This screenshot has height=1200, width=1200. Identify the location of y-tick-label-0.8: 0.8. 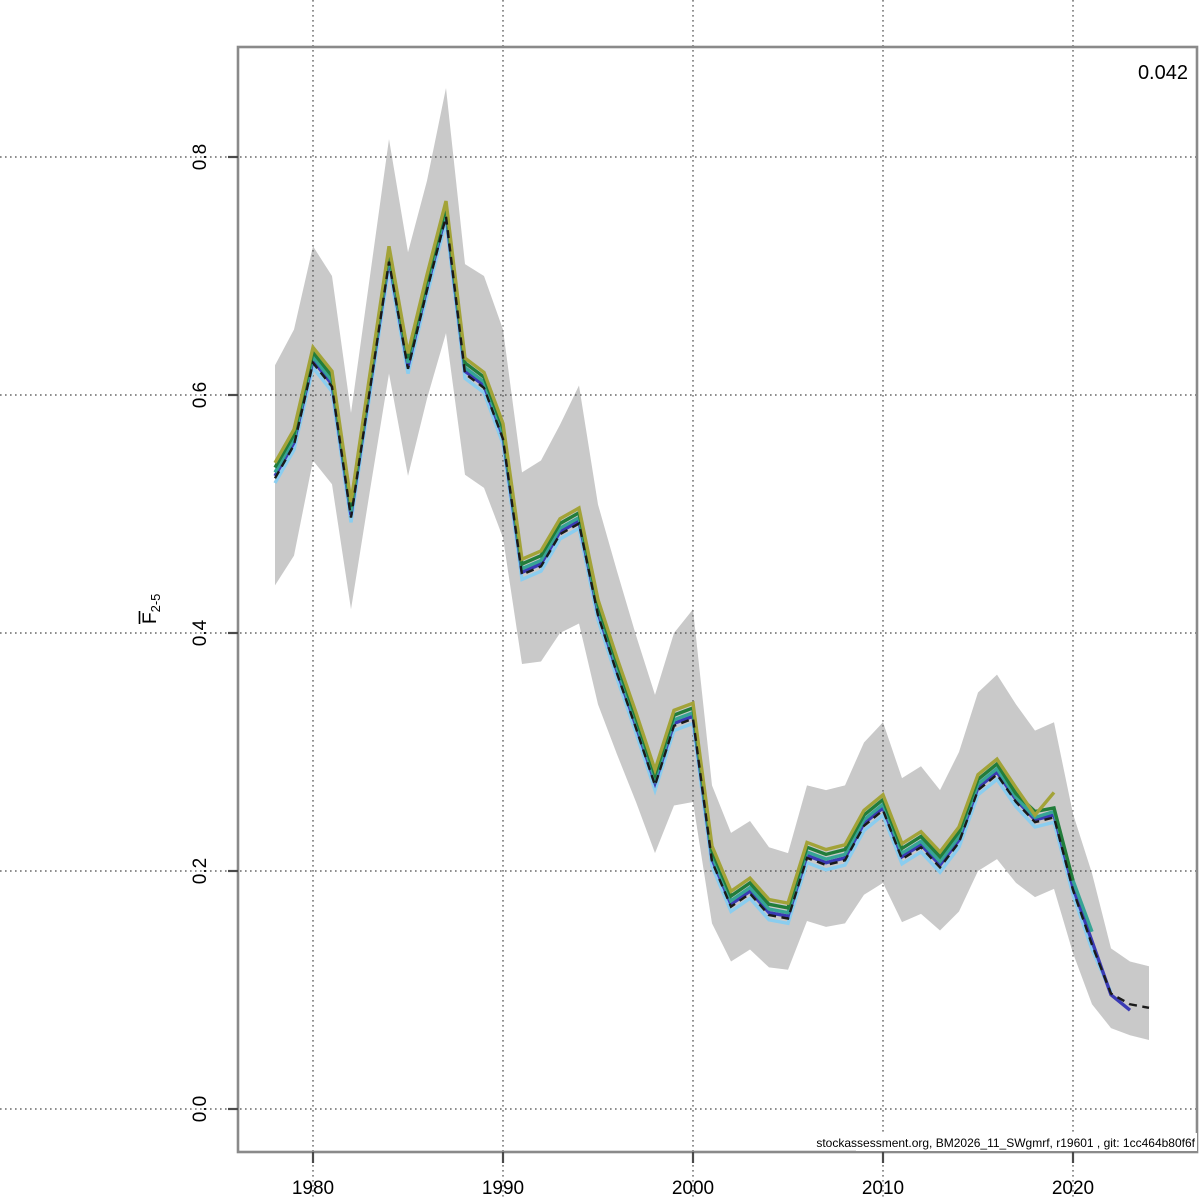
(200, 157).